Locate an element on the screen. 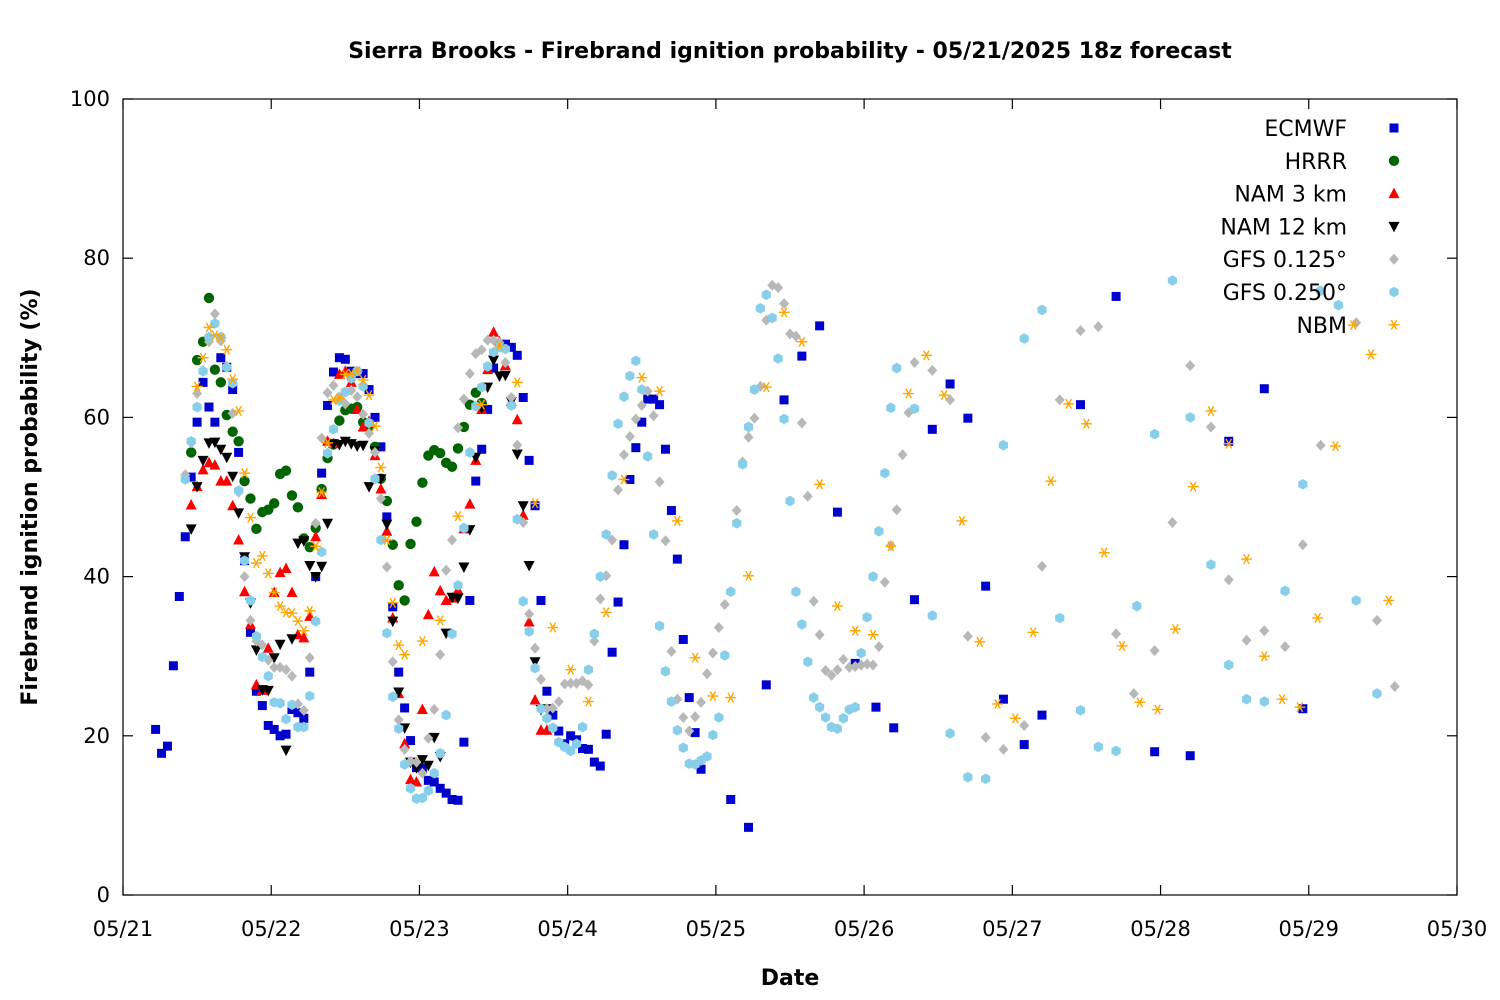 Image resolution: width=1500 pixels, height=1000 pixels. y-tick-label: 60 is located at coordinates (96, 417).